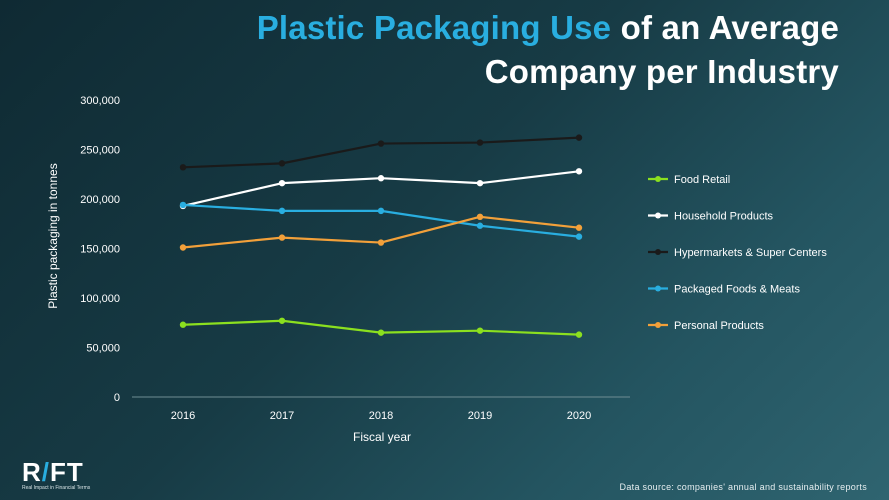 This screenshot has width=889, height=500. What do you see at coordinates (100, 151) in the screenshot?
I see `y-tick-label: 250,000` at bounding box center [100, 151].